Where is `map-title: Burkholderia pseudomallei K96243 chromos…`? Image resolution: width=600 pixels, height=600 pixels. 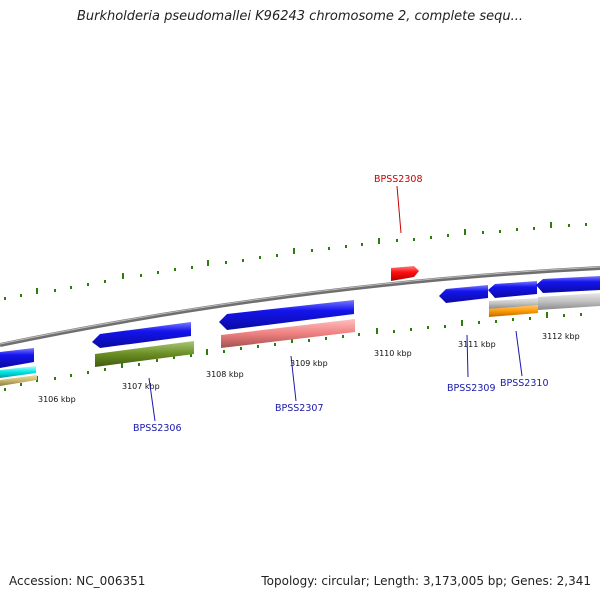
map-title: Burkholderia pseudomallei K96243 chromos… is located at coordinates (300, 16).